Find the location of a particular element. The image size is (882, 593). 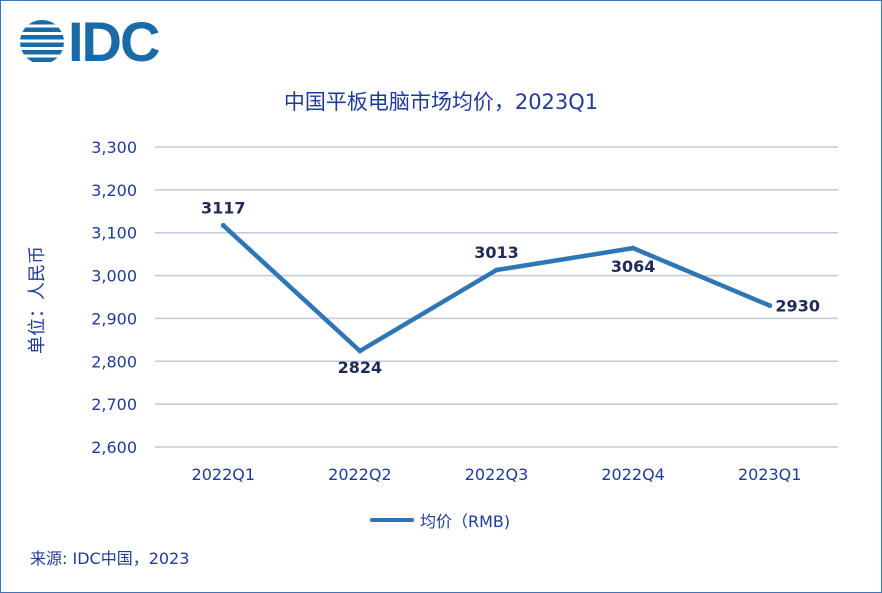

legend: 均价（RMB) is located at coordinates (440, 520).